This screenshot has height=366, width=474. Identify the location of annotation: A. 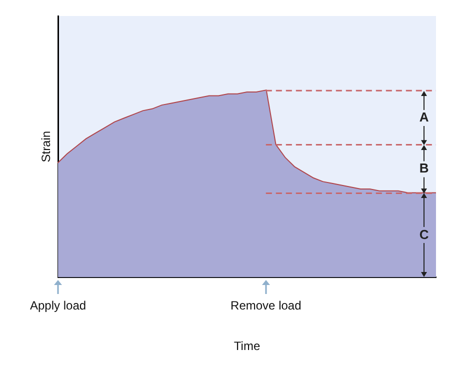
(424, 116).